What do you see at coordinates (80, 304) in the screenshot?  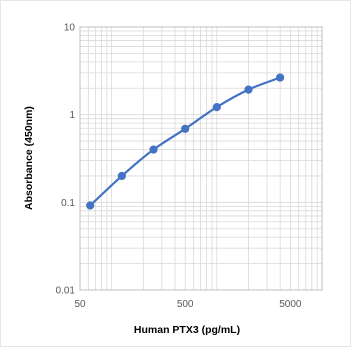 I see `x-tick-label: 50` at bounding box center [80, 304].